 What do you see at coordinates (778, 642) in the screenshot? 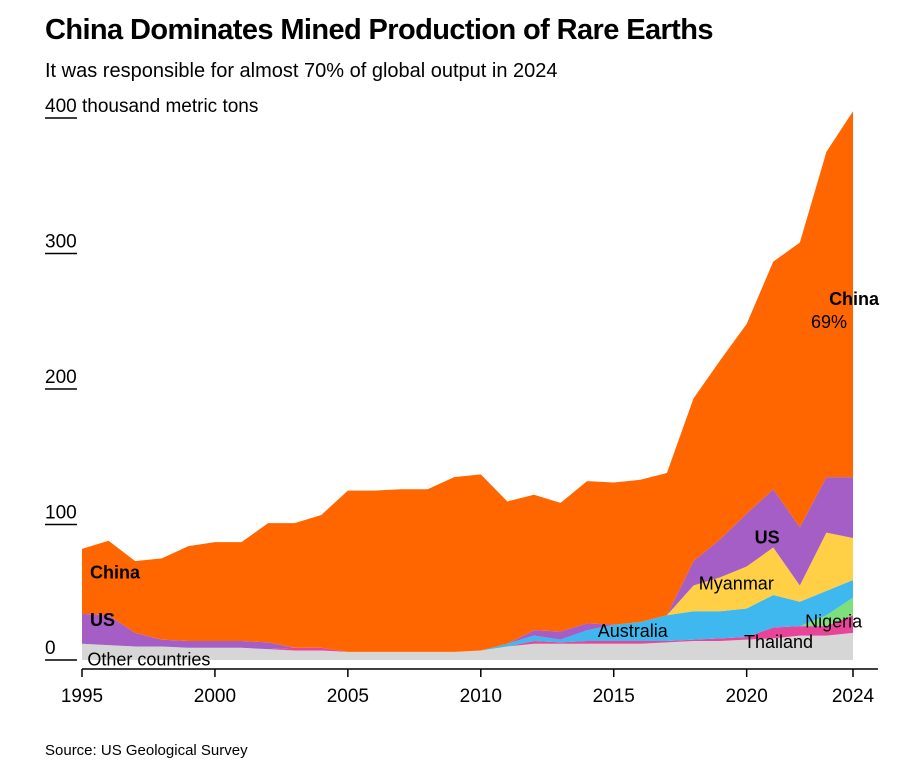
I see `label-thailand: Thailand` at bounding box center [778, 642].